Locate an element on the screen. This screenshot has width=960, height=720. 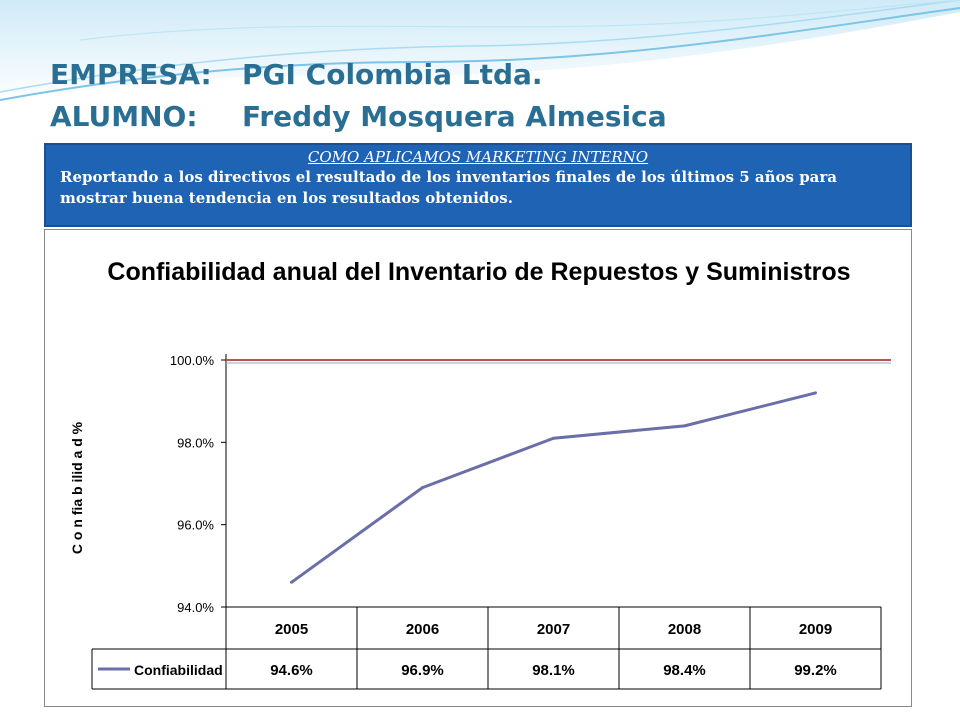
company-name: PGI Colombia Ltda. is located at coordinates (392, 74).